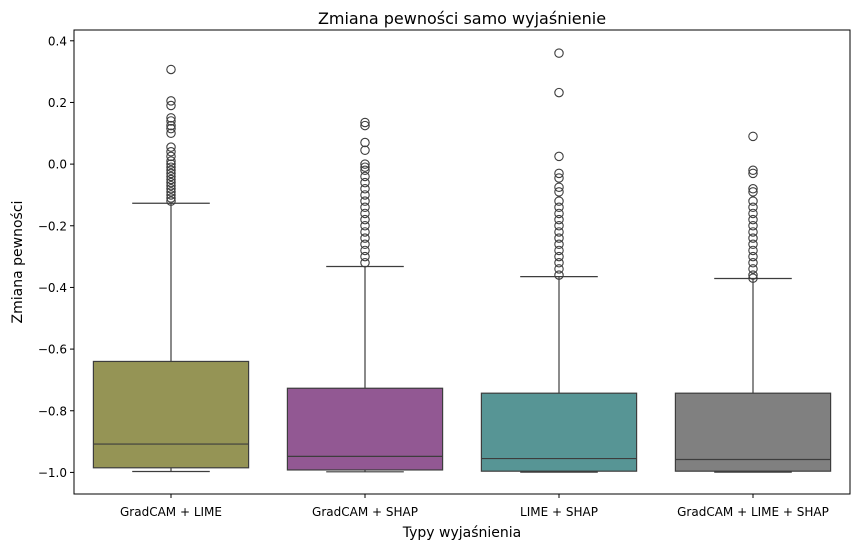 The image size is (858, 552). I want to click on x-tick-label: GradCAM + LIME, so click(171, 512).